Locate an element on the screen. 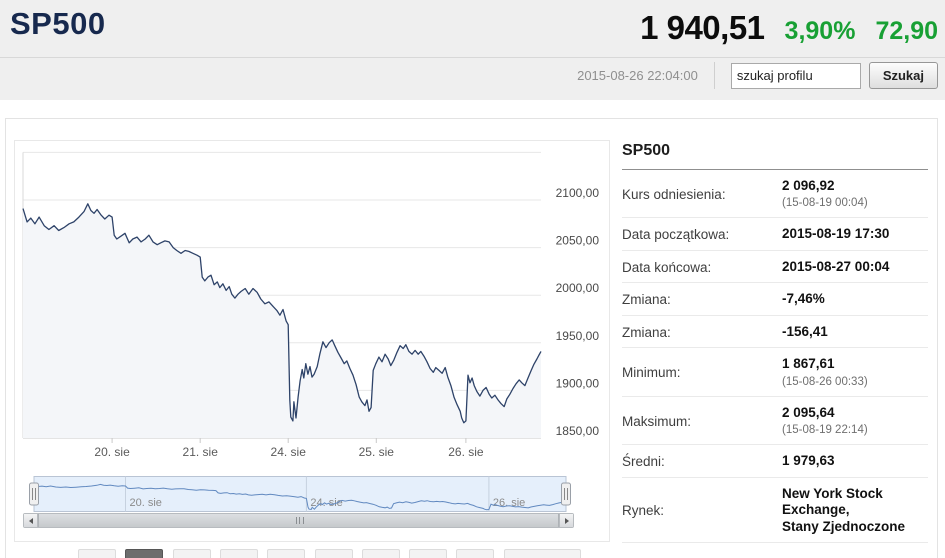  x-axis-label: 20. sie is located at coordinates (112, 452).